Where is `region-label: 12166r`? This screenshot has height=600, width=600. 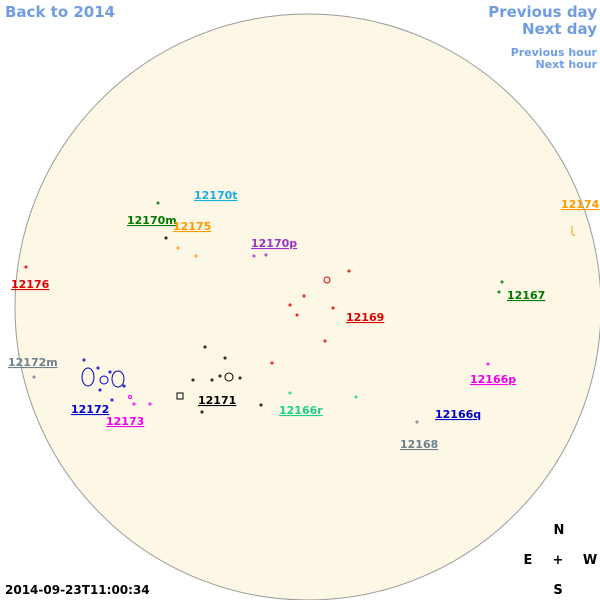 region-label: 12166r is located at coordinates (301, 410).